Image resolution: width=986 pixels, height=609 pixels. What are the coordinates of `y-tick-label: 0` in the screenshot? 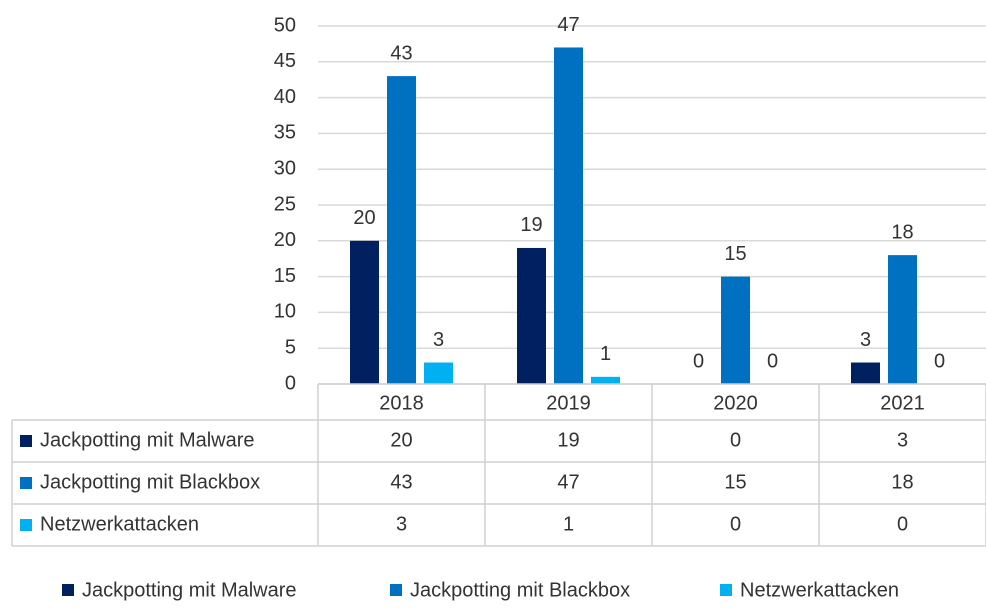 It's located at (290, 383).